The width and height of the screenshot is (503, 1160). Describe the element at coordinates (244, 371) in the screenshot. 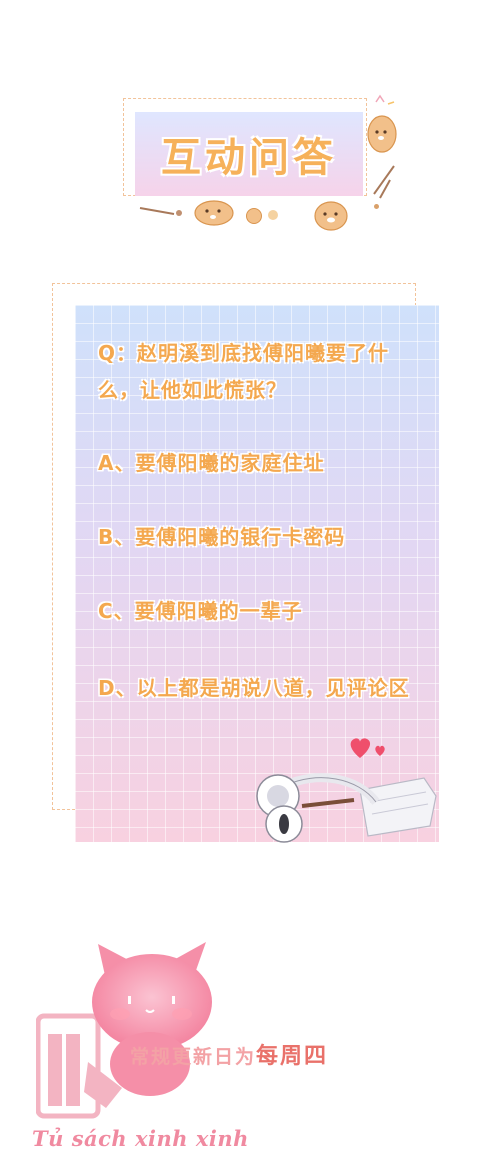

I see `question-text: Q：赵明溪到底找傅阳曦要了什么，让他如此慌张？` at that location.